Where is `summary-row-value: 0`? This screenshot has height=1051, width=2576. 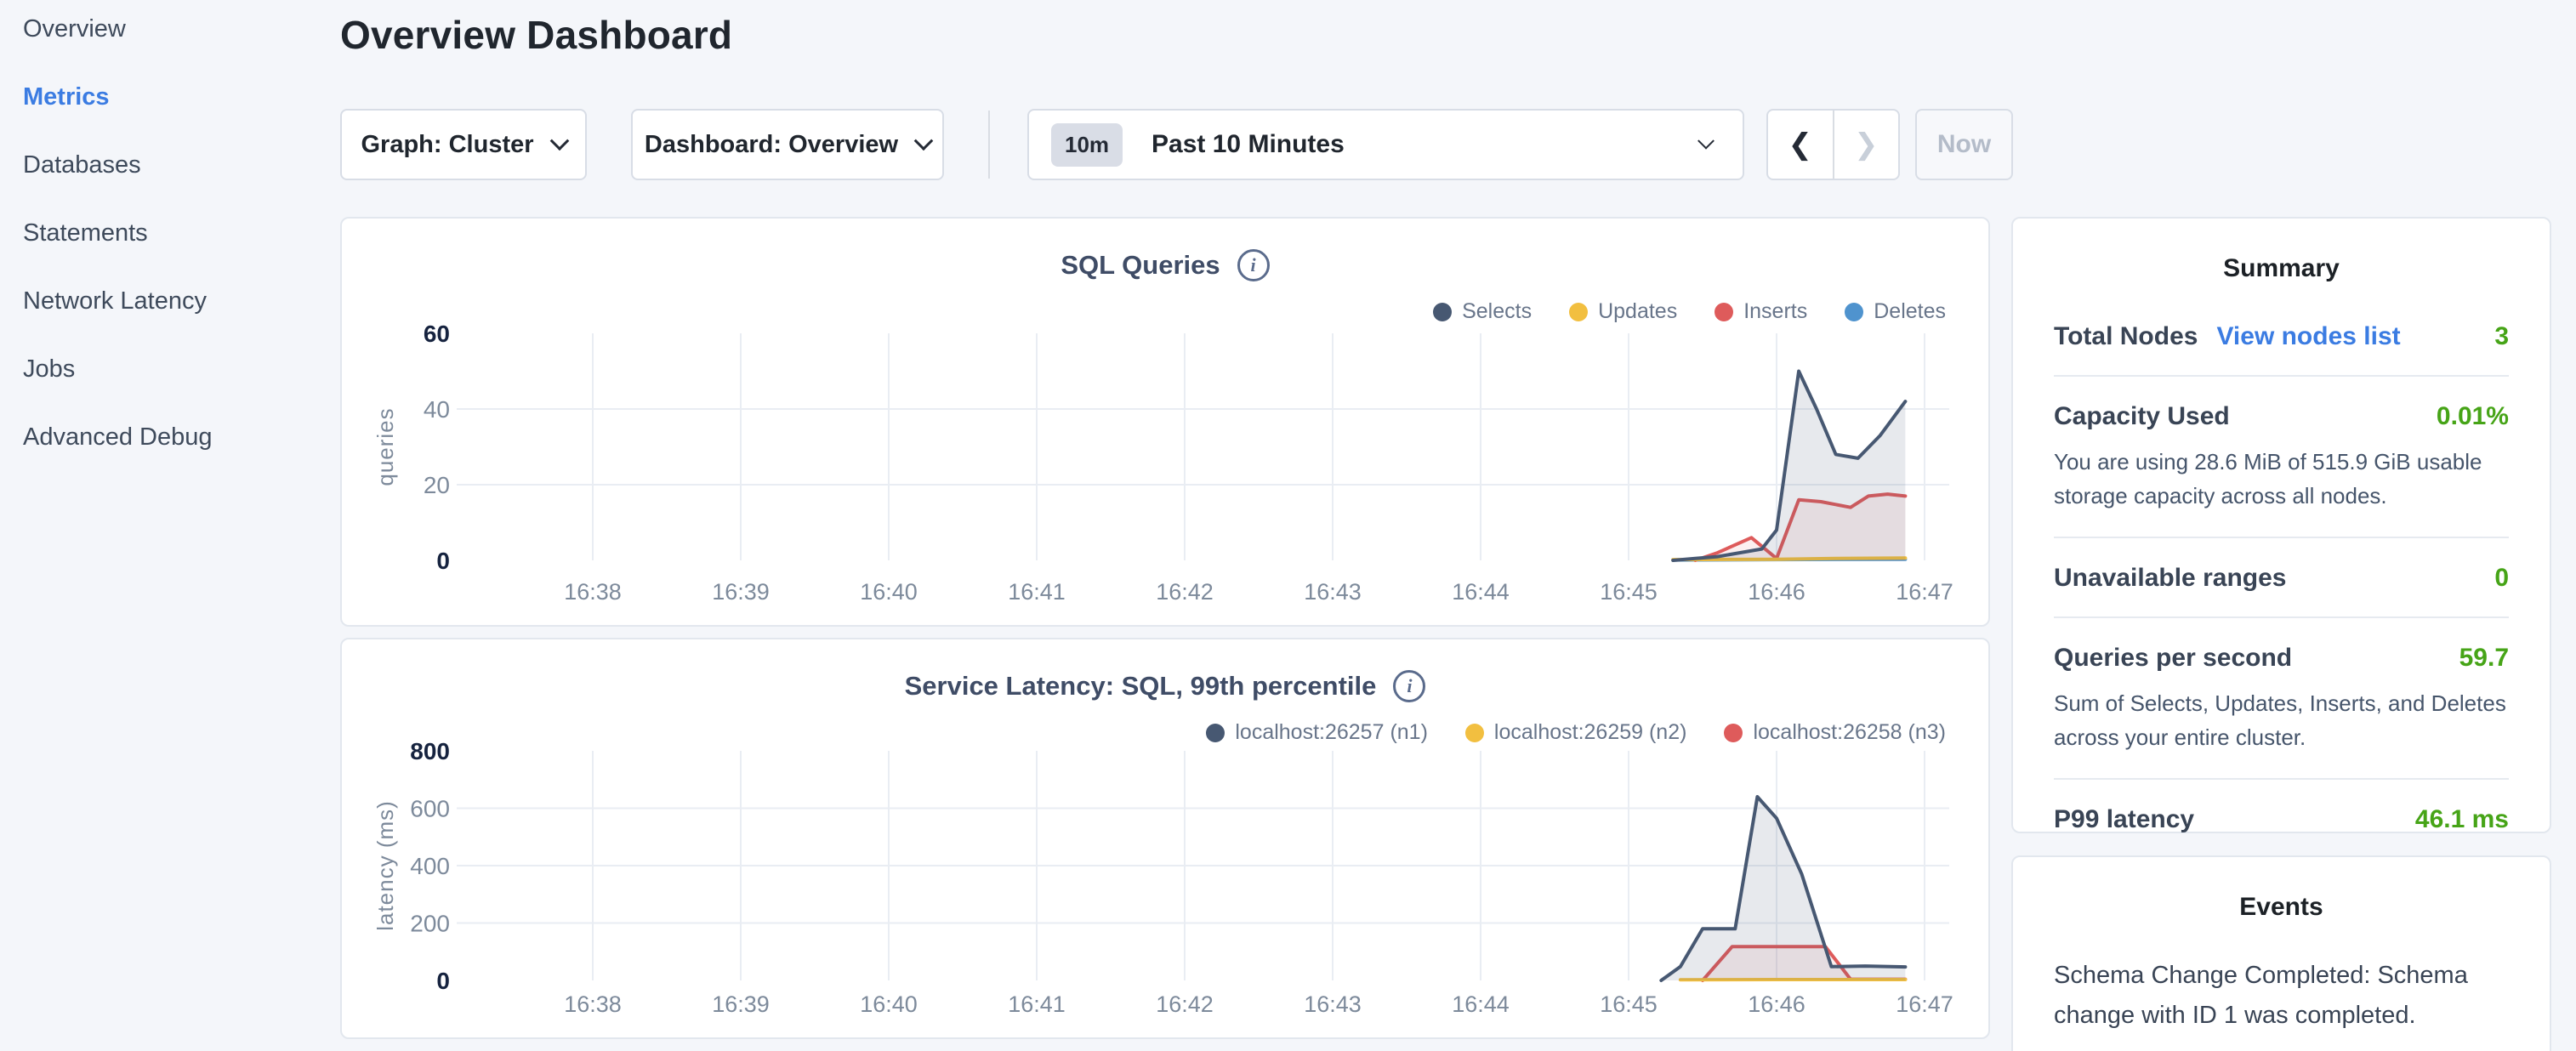
summary-row-value: 0 is located at coordinates (2501, 578).